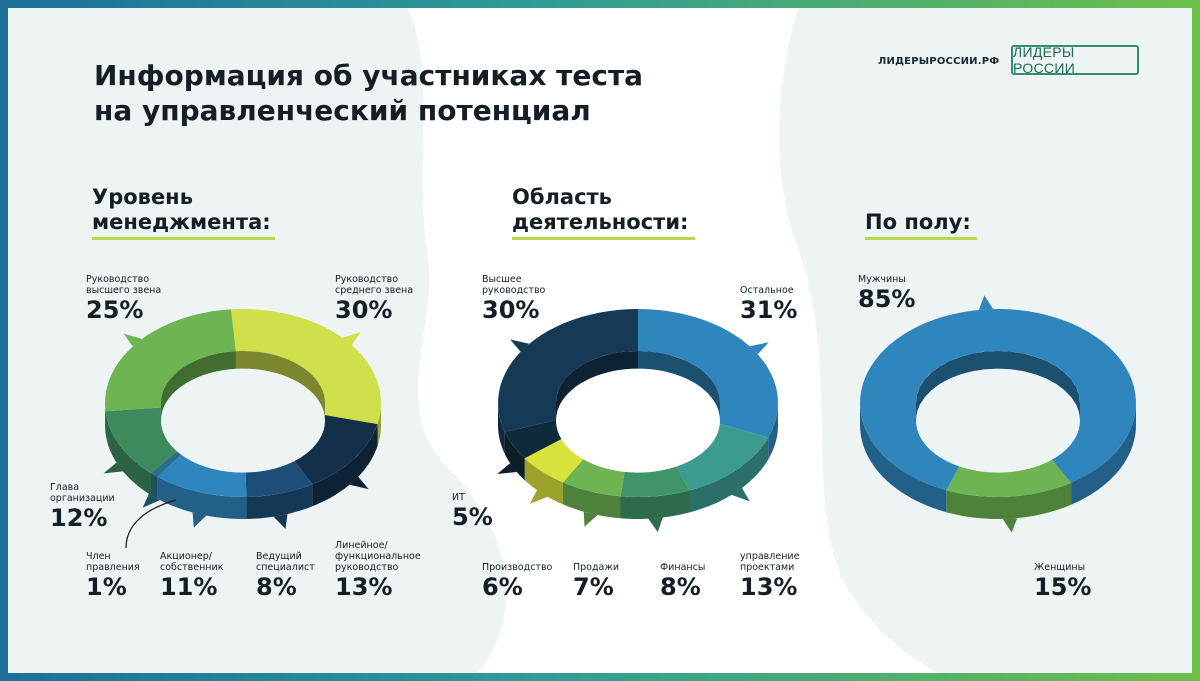 This screenshot has width=1200, height=681. Describe the element at coordinates (181, 210) in the screenshot. I see `section-title-management: Уровень менеджмента:` at that location.